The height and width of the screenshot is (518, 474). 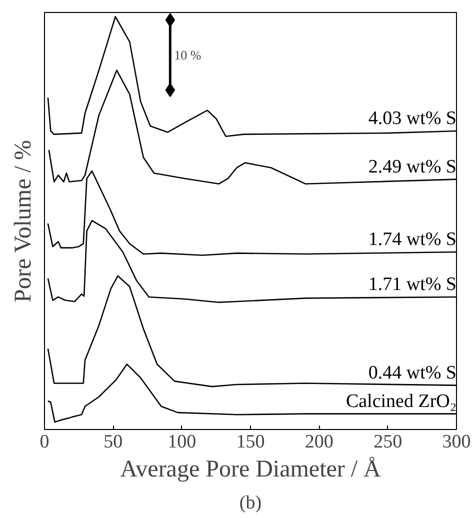 What do you see at coordinates (401, 401) in the screenshot?
I see `series-label: Calcined ZrO₂` at bounding box center [401, 401].